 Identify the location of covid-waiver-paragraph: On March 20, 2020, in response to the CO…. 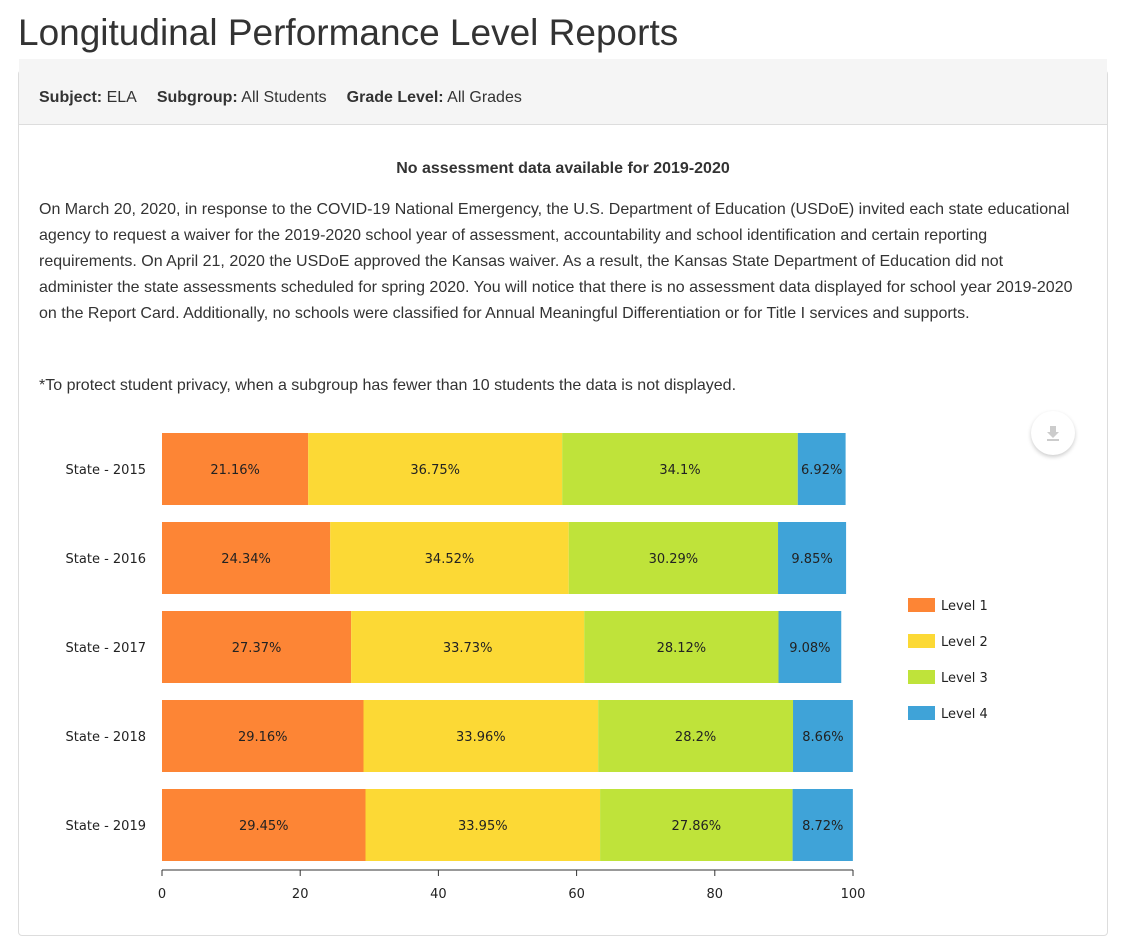
(556, 261).